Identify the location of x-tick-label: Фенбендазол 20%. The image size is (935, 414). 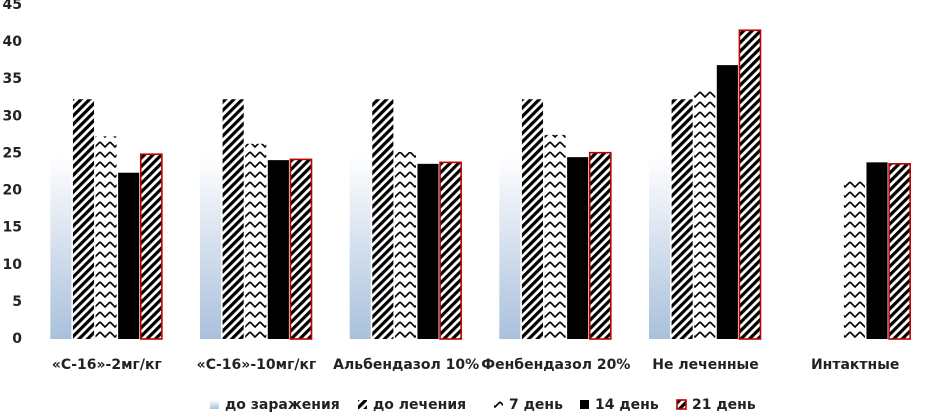
(555, 365).